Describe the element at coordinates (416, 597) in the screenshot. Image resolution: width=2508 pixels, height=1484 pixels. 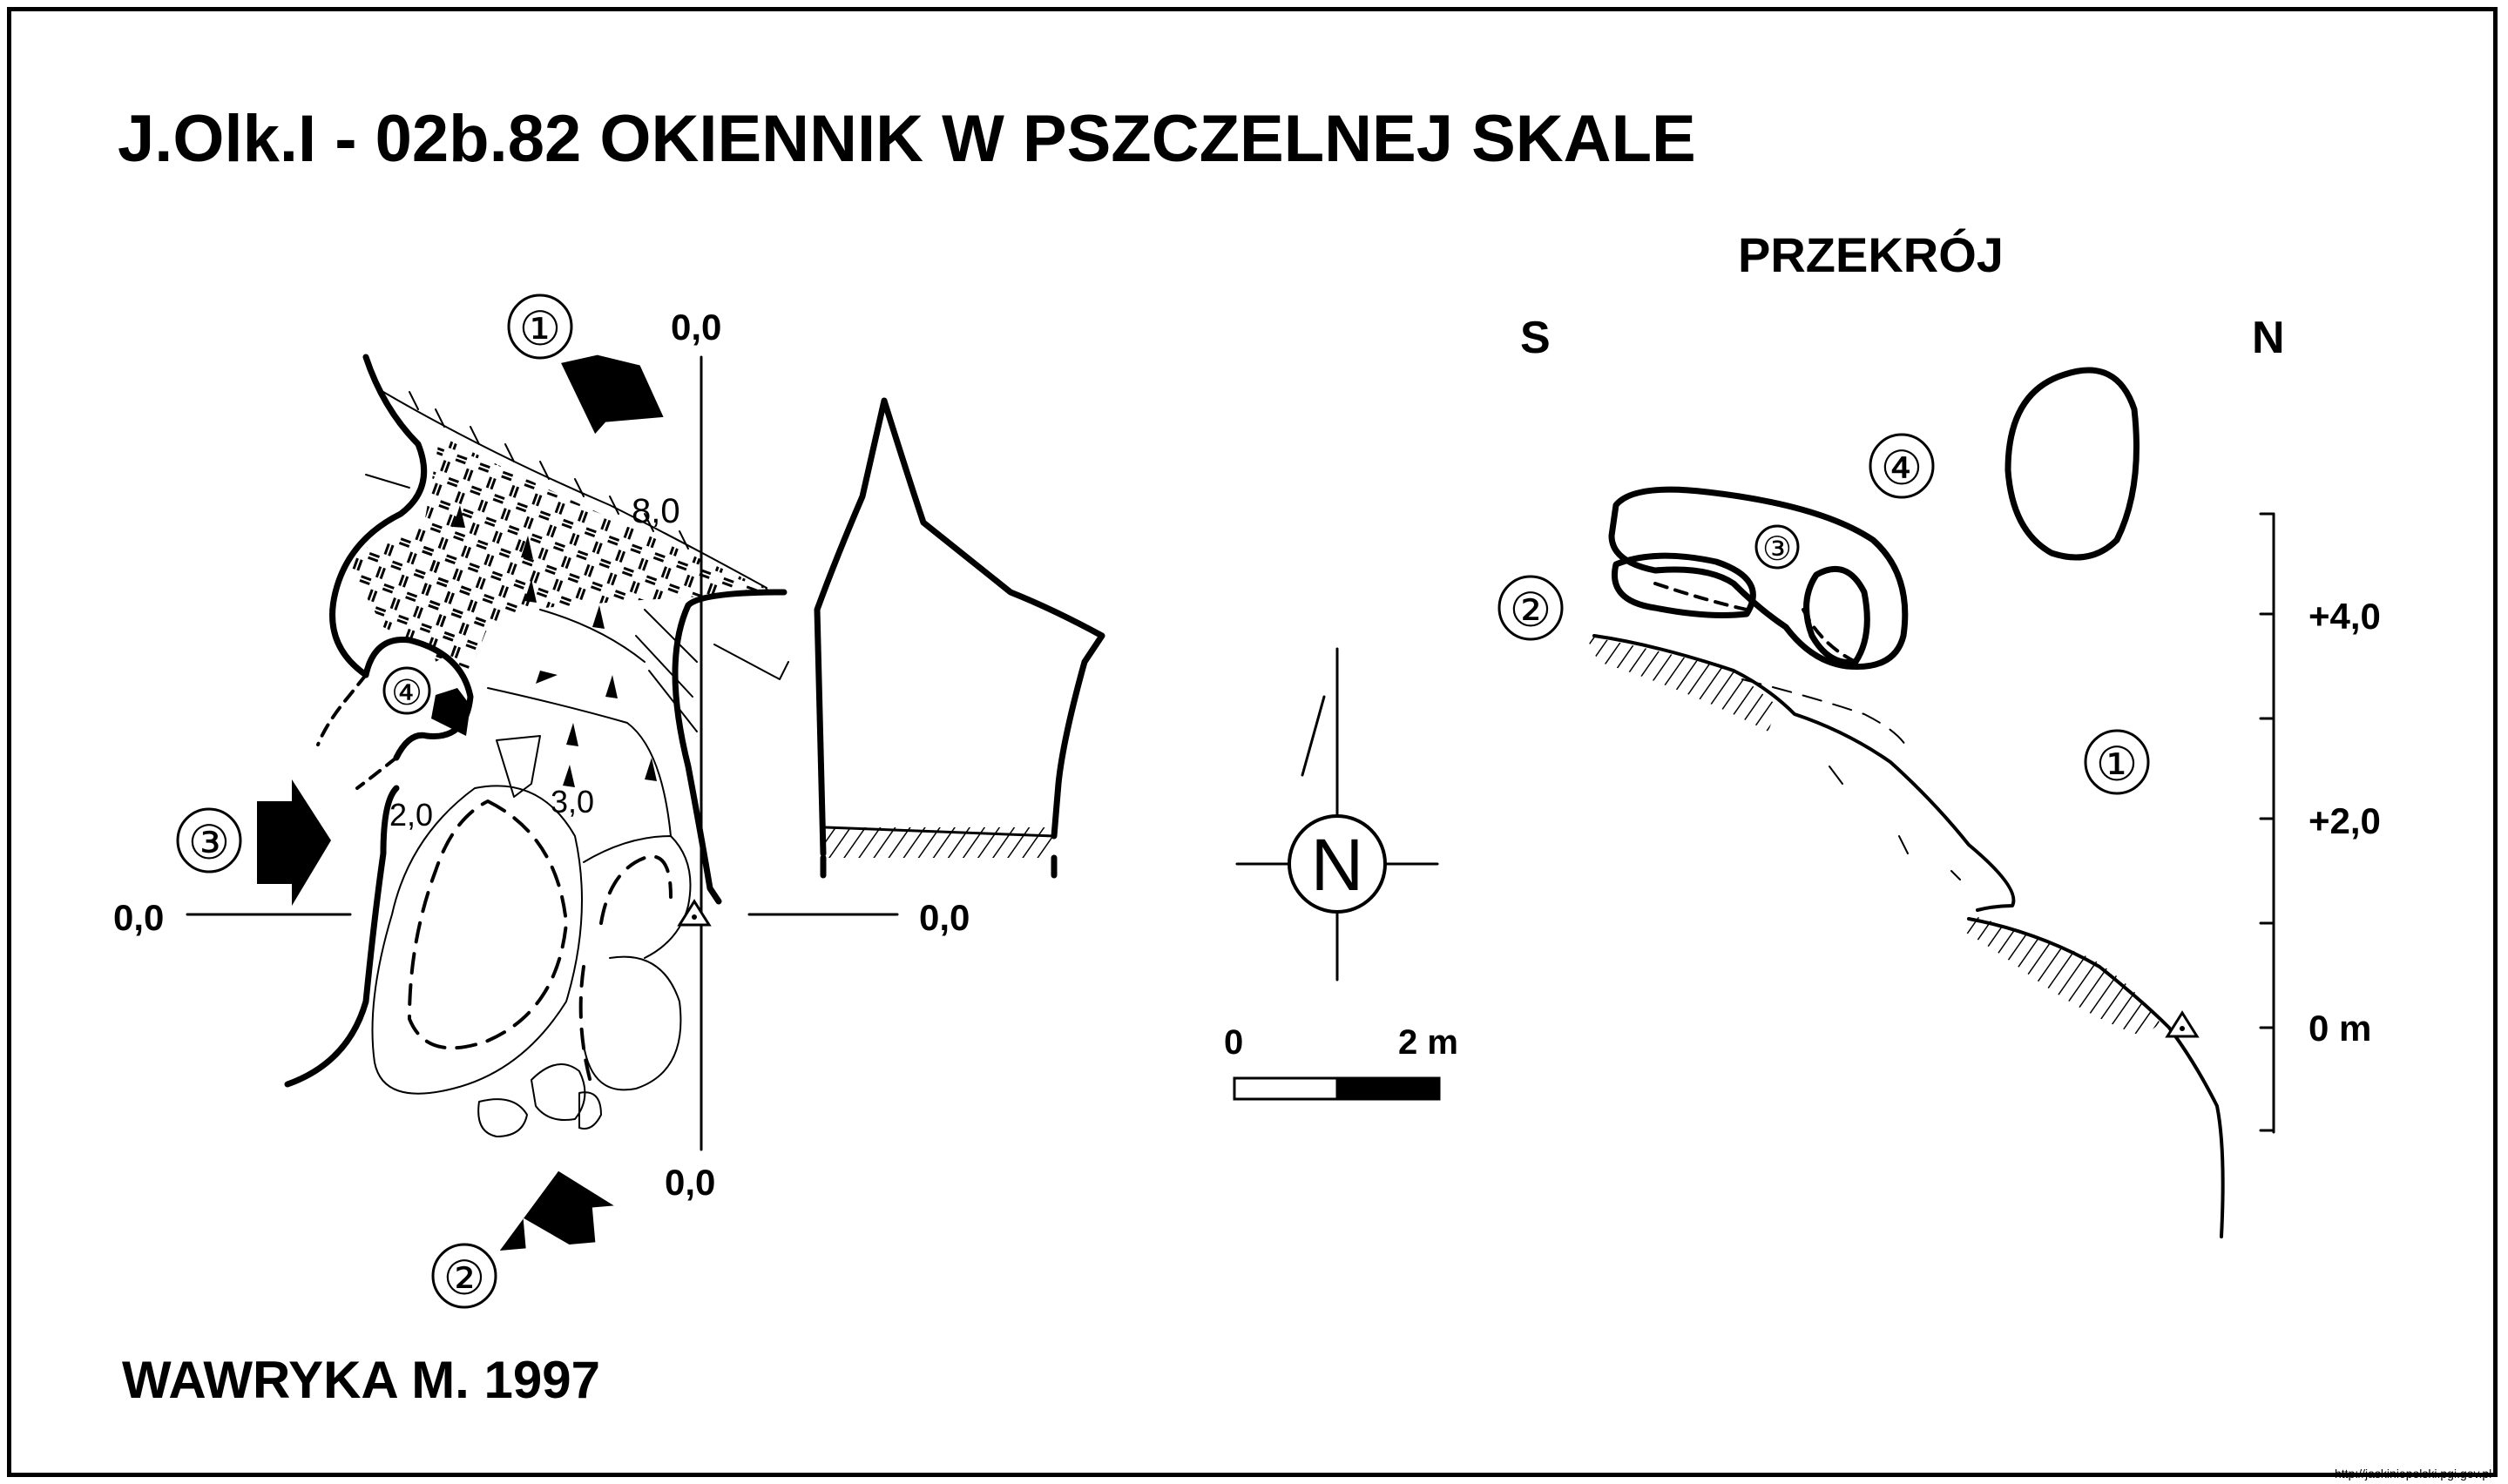
I see `ledge-hatching-left` at that location.